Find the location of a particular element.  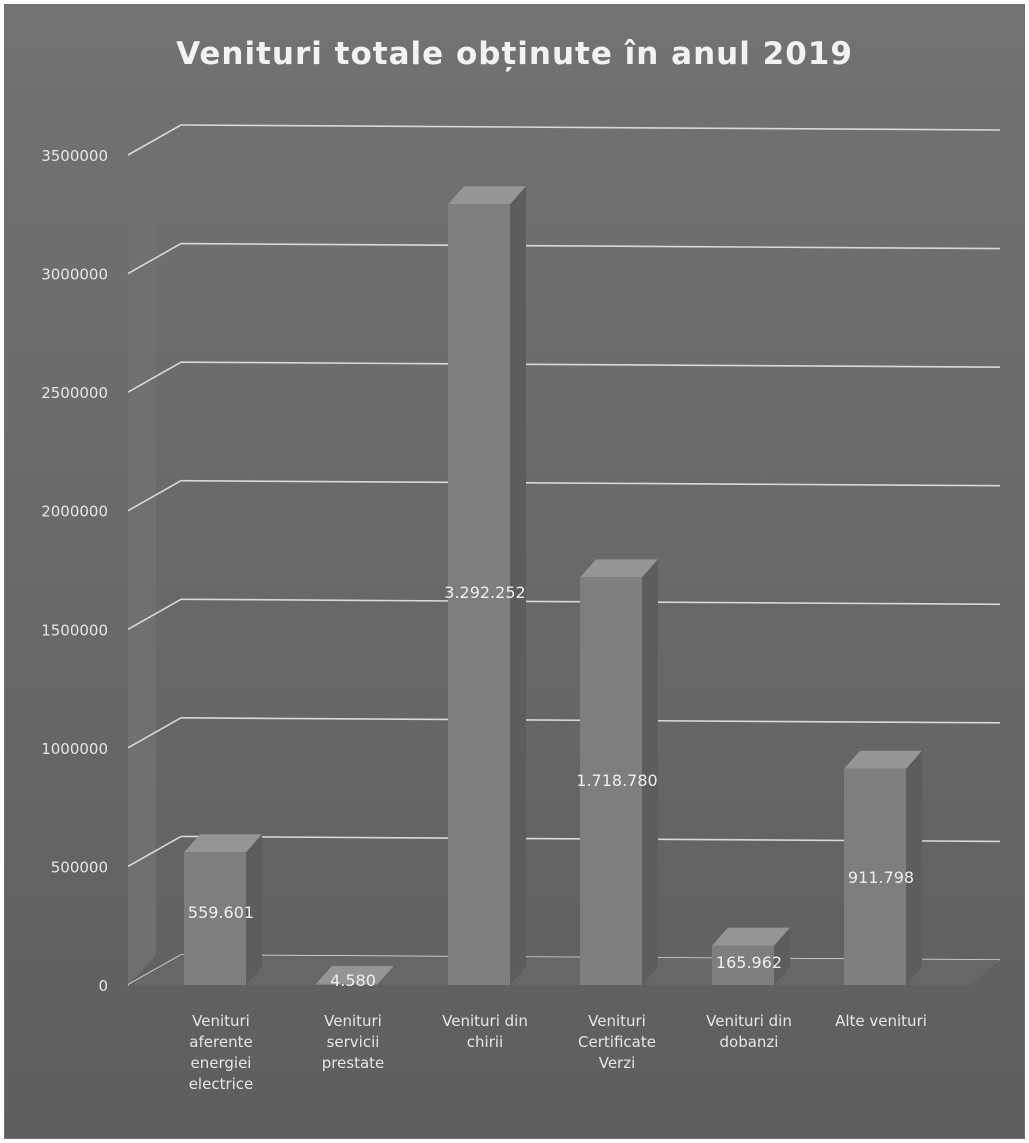

y-tick-label: 1000000 is located at coordinates (74, 749).